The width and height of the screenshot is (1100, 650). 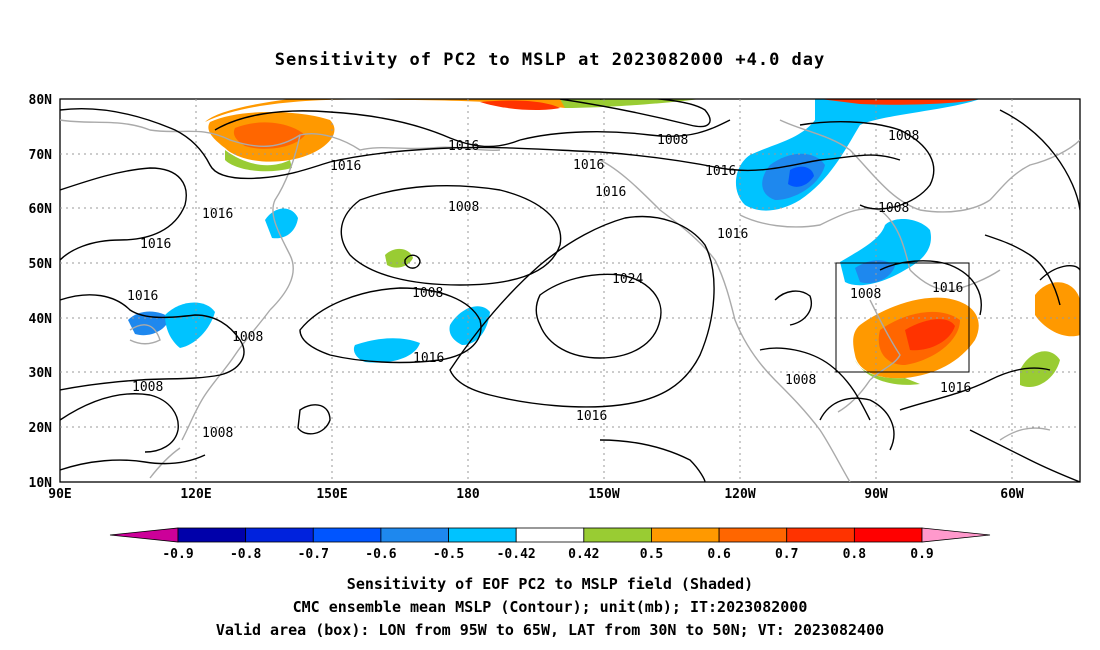 I want to click on shade-negative-korea, so click(x=149, y=323).